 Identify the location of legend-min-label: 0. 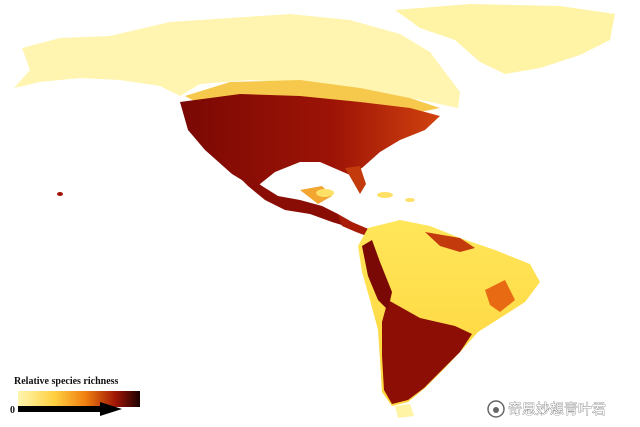
(12, 410).